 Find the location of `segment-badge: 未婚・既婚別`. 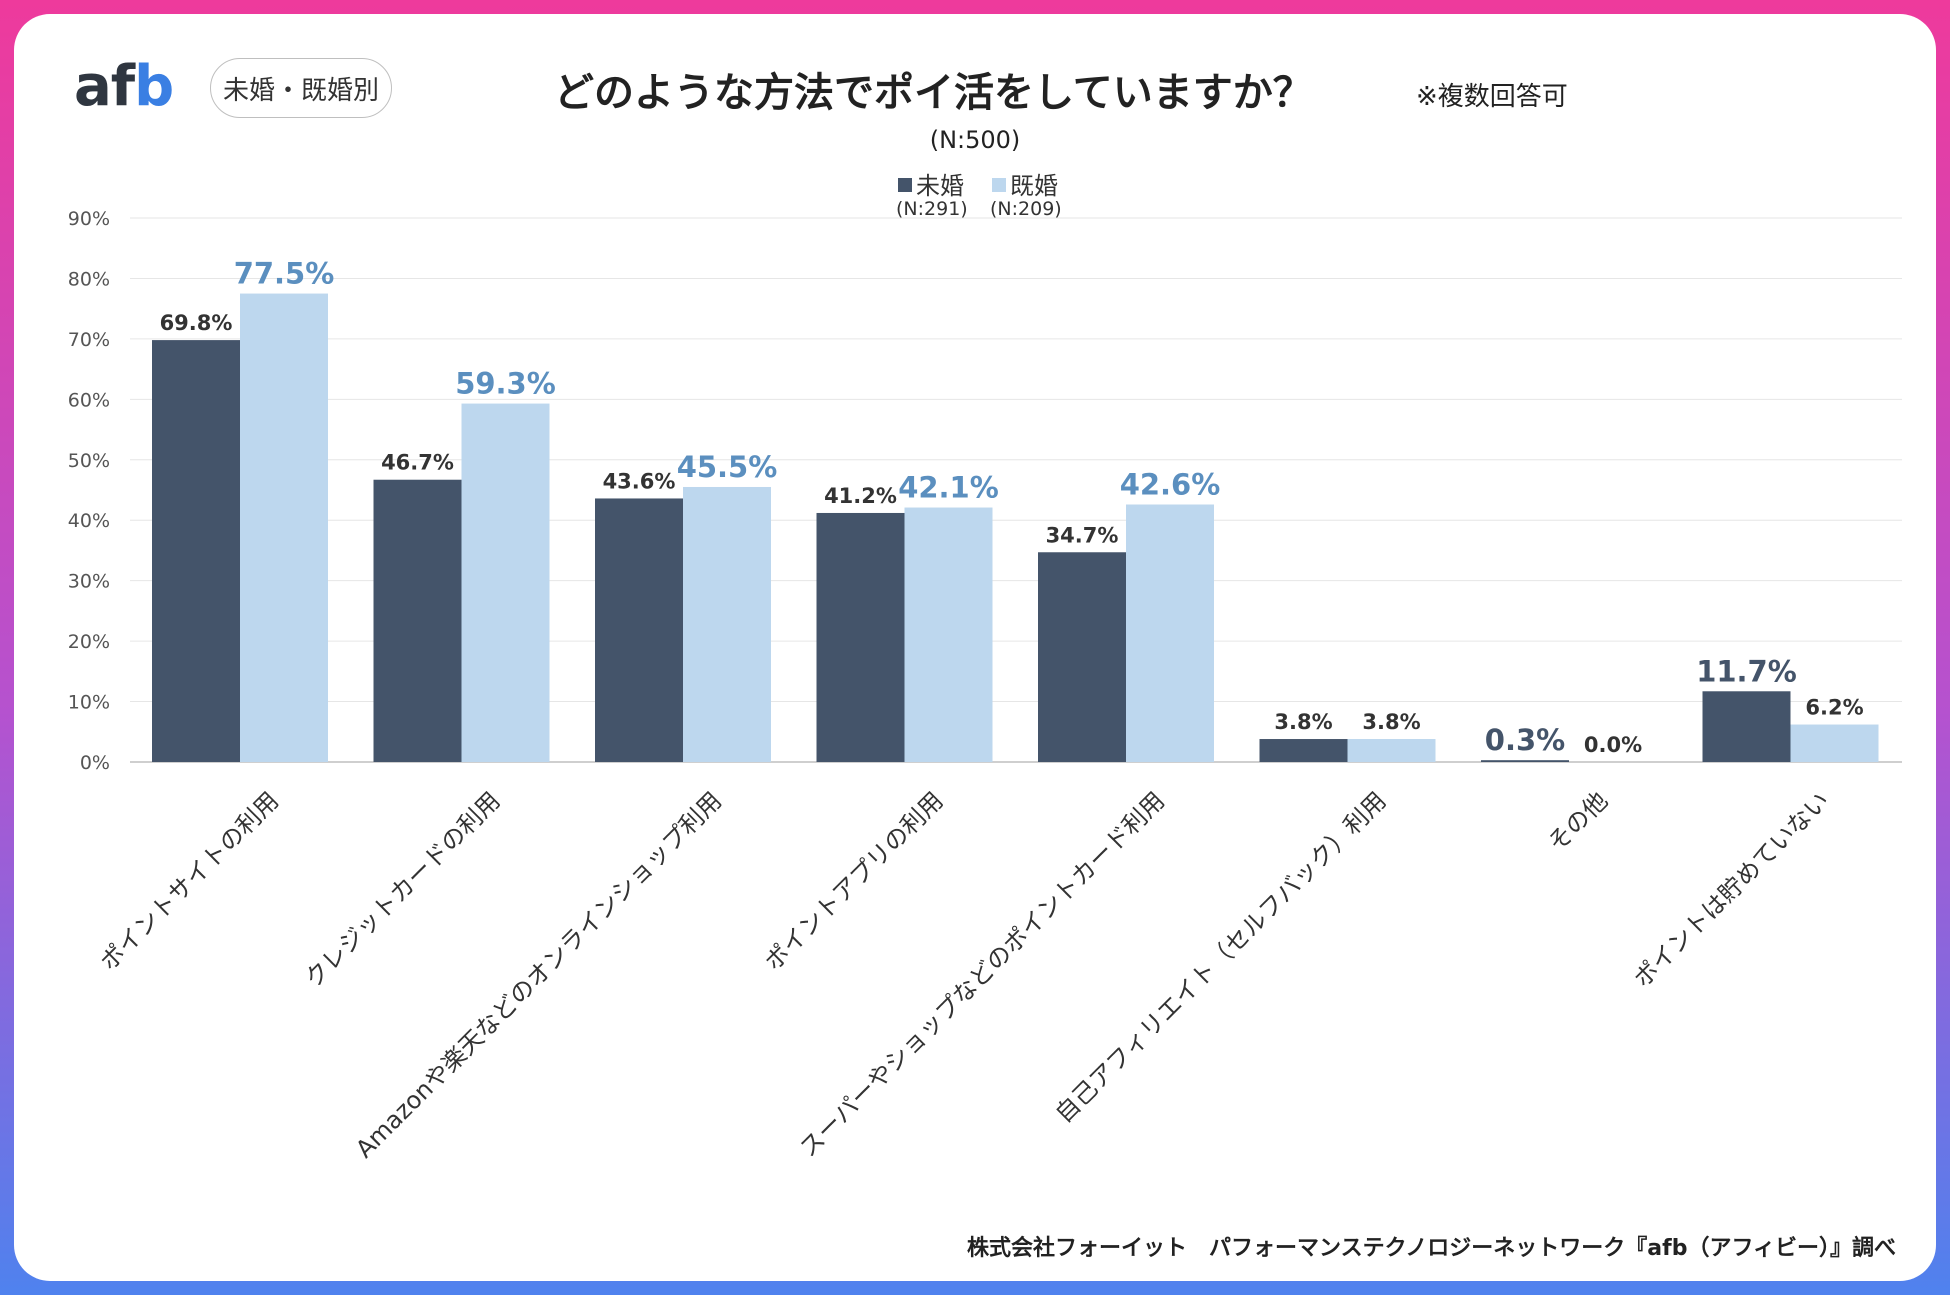

segment-badge: 未婚・既婚別 is located at coordinates (301, 88).